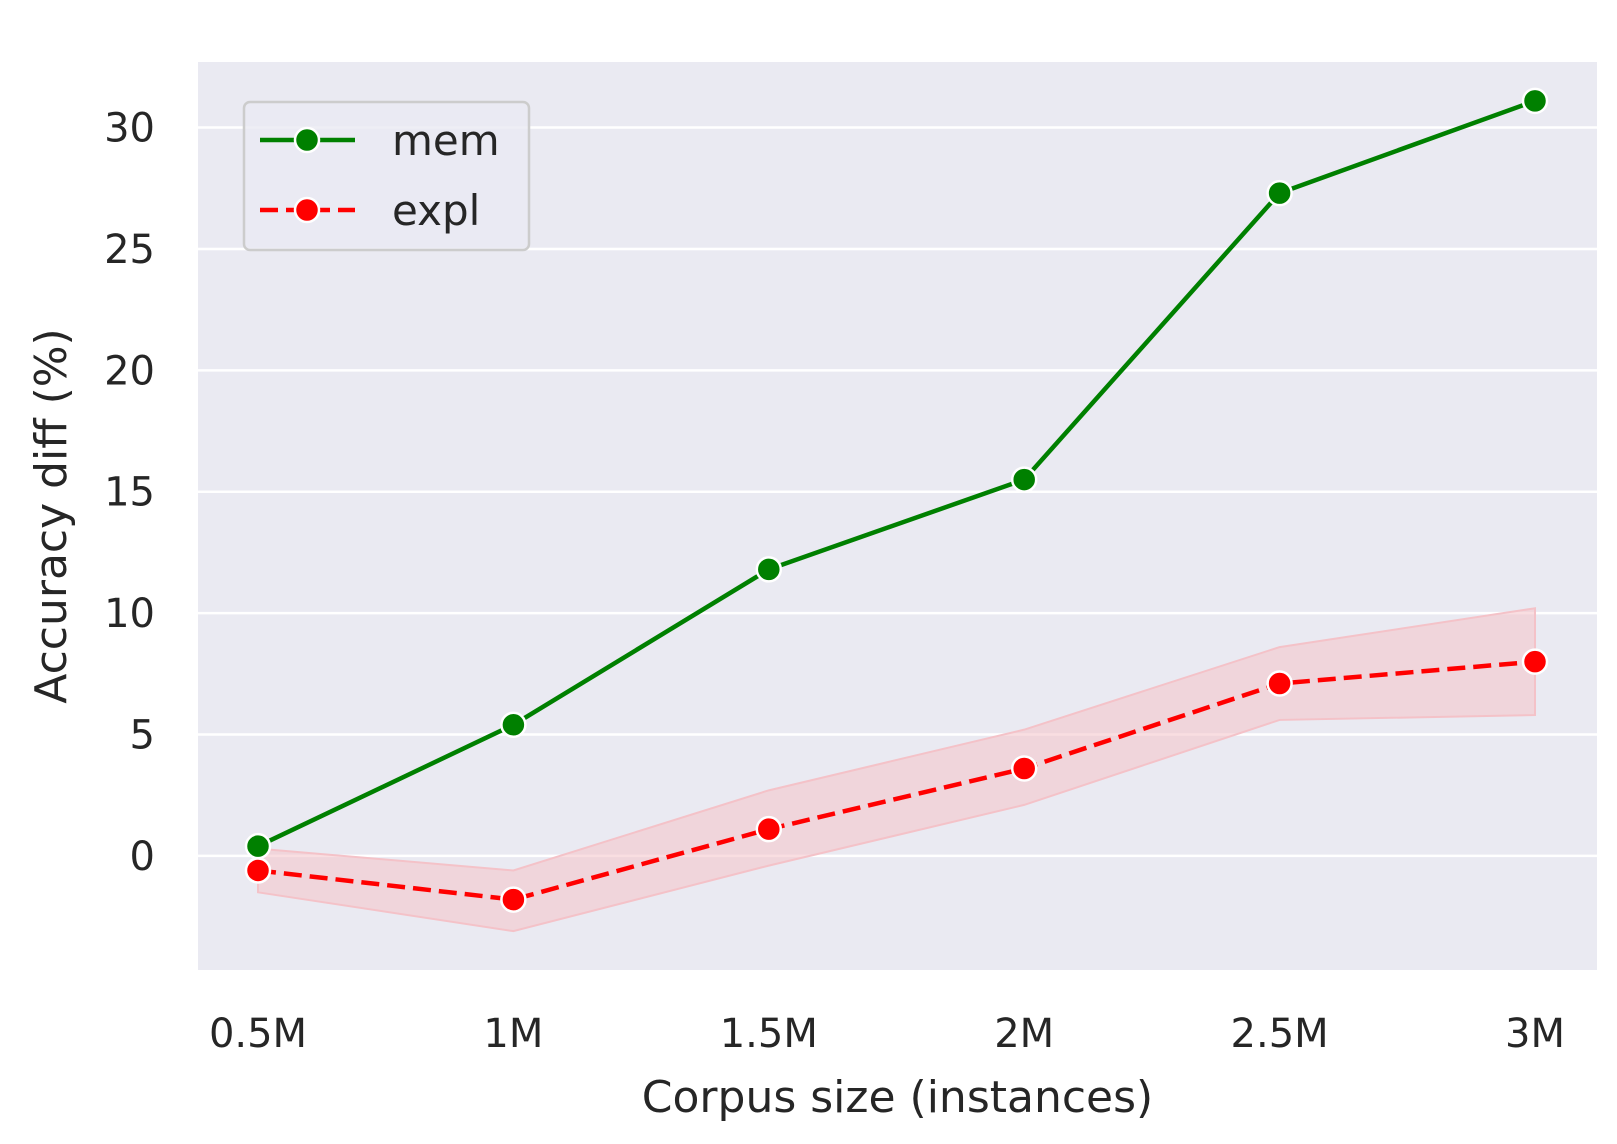  I want to click on y-tick-label: 0, so click(142, 857).